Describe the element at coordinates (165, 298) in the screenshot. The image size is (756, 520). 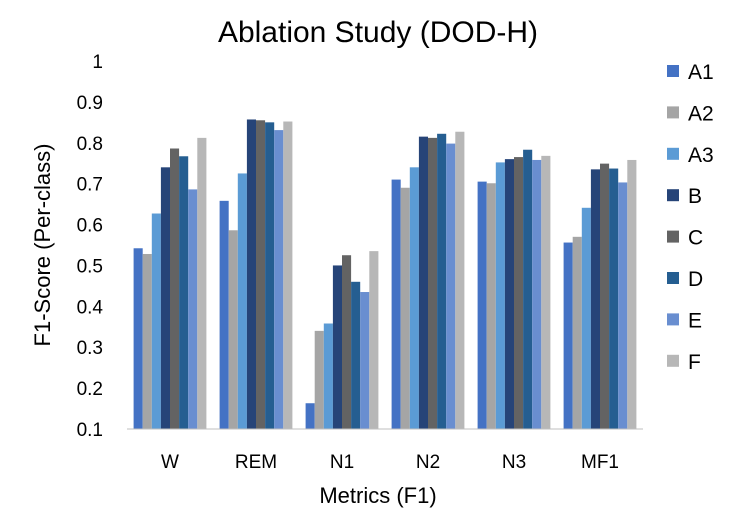
I see `bar-b-w` at that location.